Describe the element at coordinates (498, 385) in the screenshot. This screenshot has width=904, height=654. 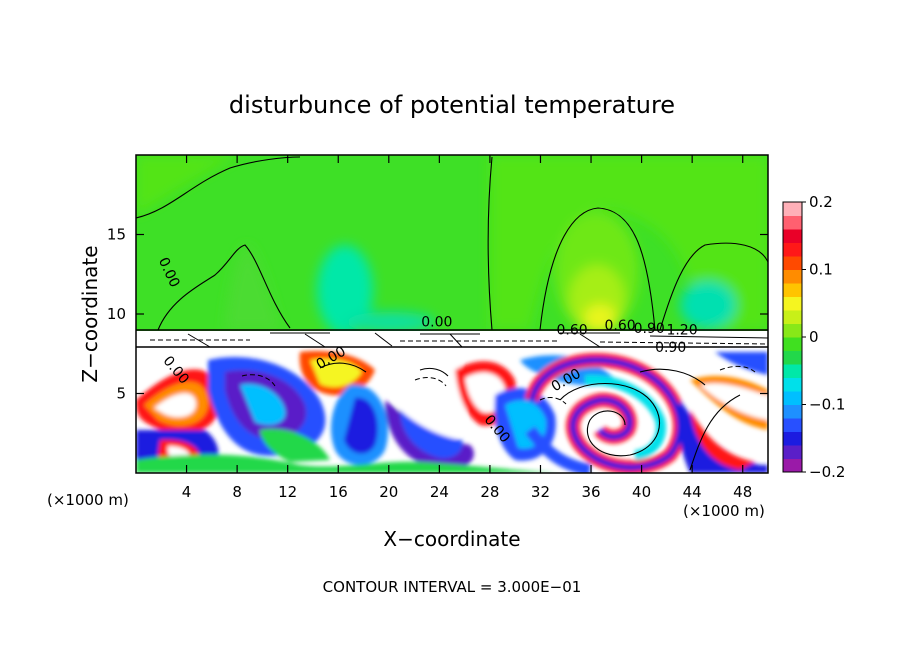
I see `negative-contour-lines` at that location.